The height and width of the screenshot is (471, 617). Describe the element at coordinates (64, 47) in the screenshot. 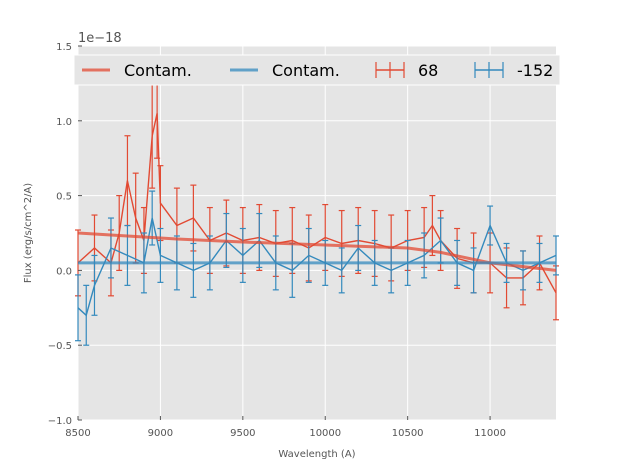

I see `y-tick-label: 1.5` at that location.